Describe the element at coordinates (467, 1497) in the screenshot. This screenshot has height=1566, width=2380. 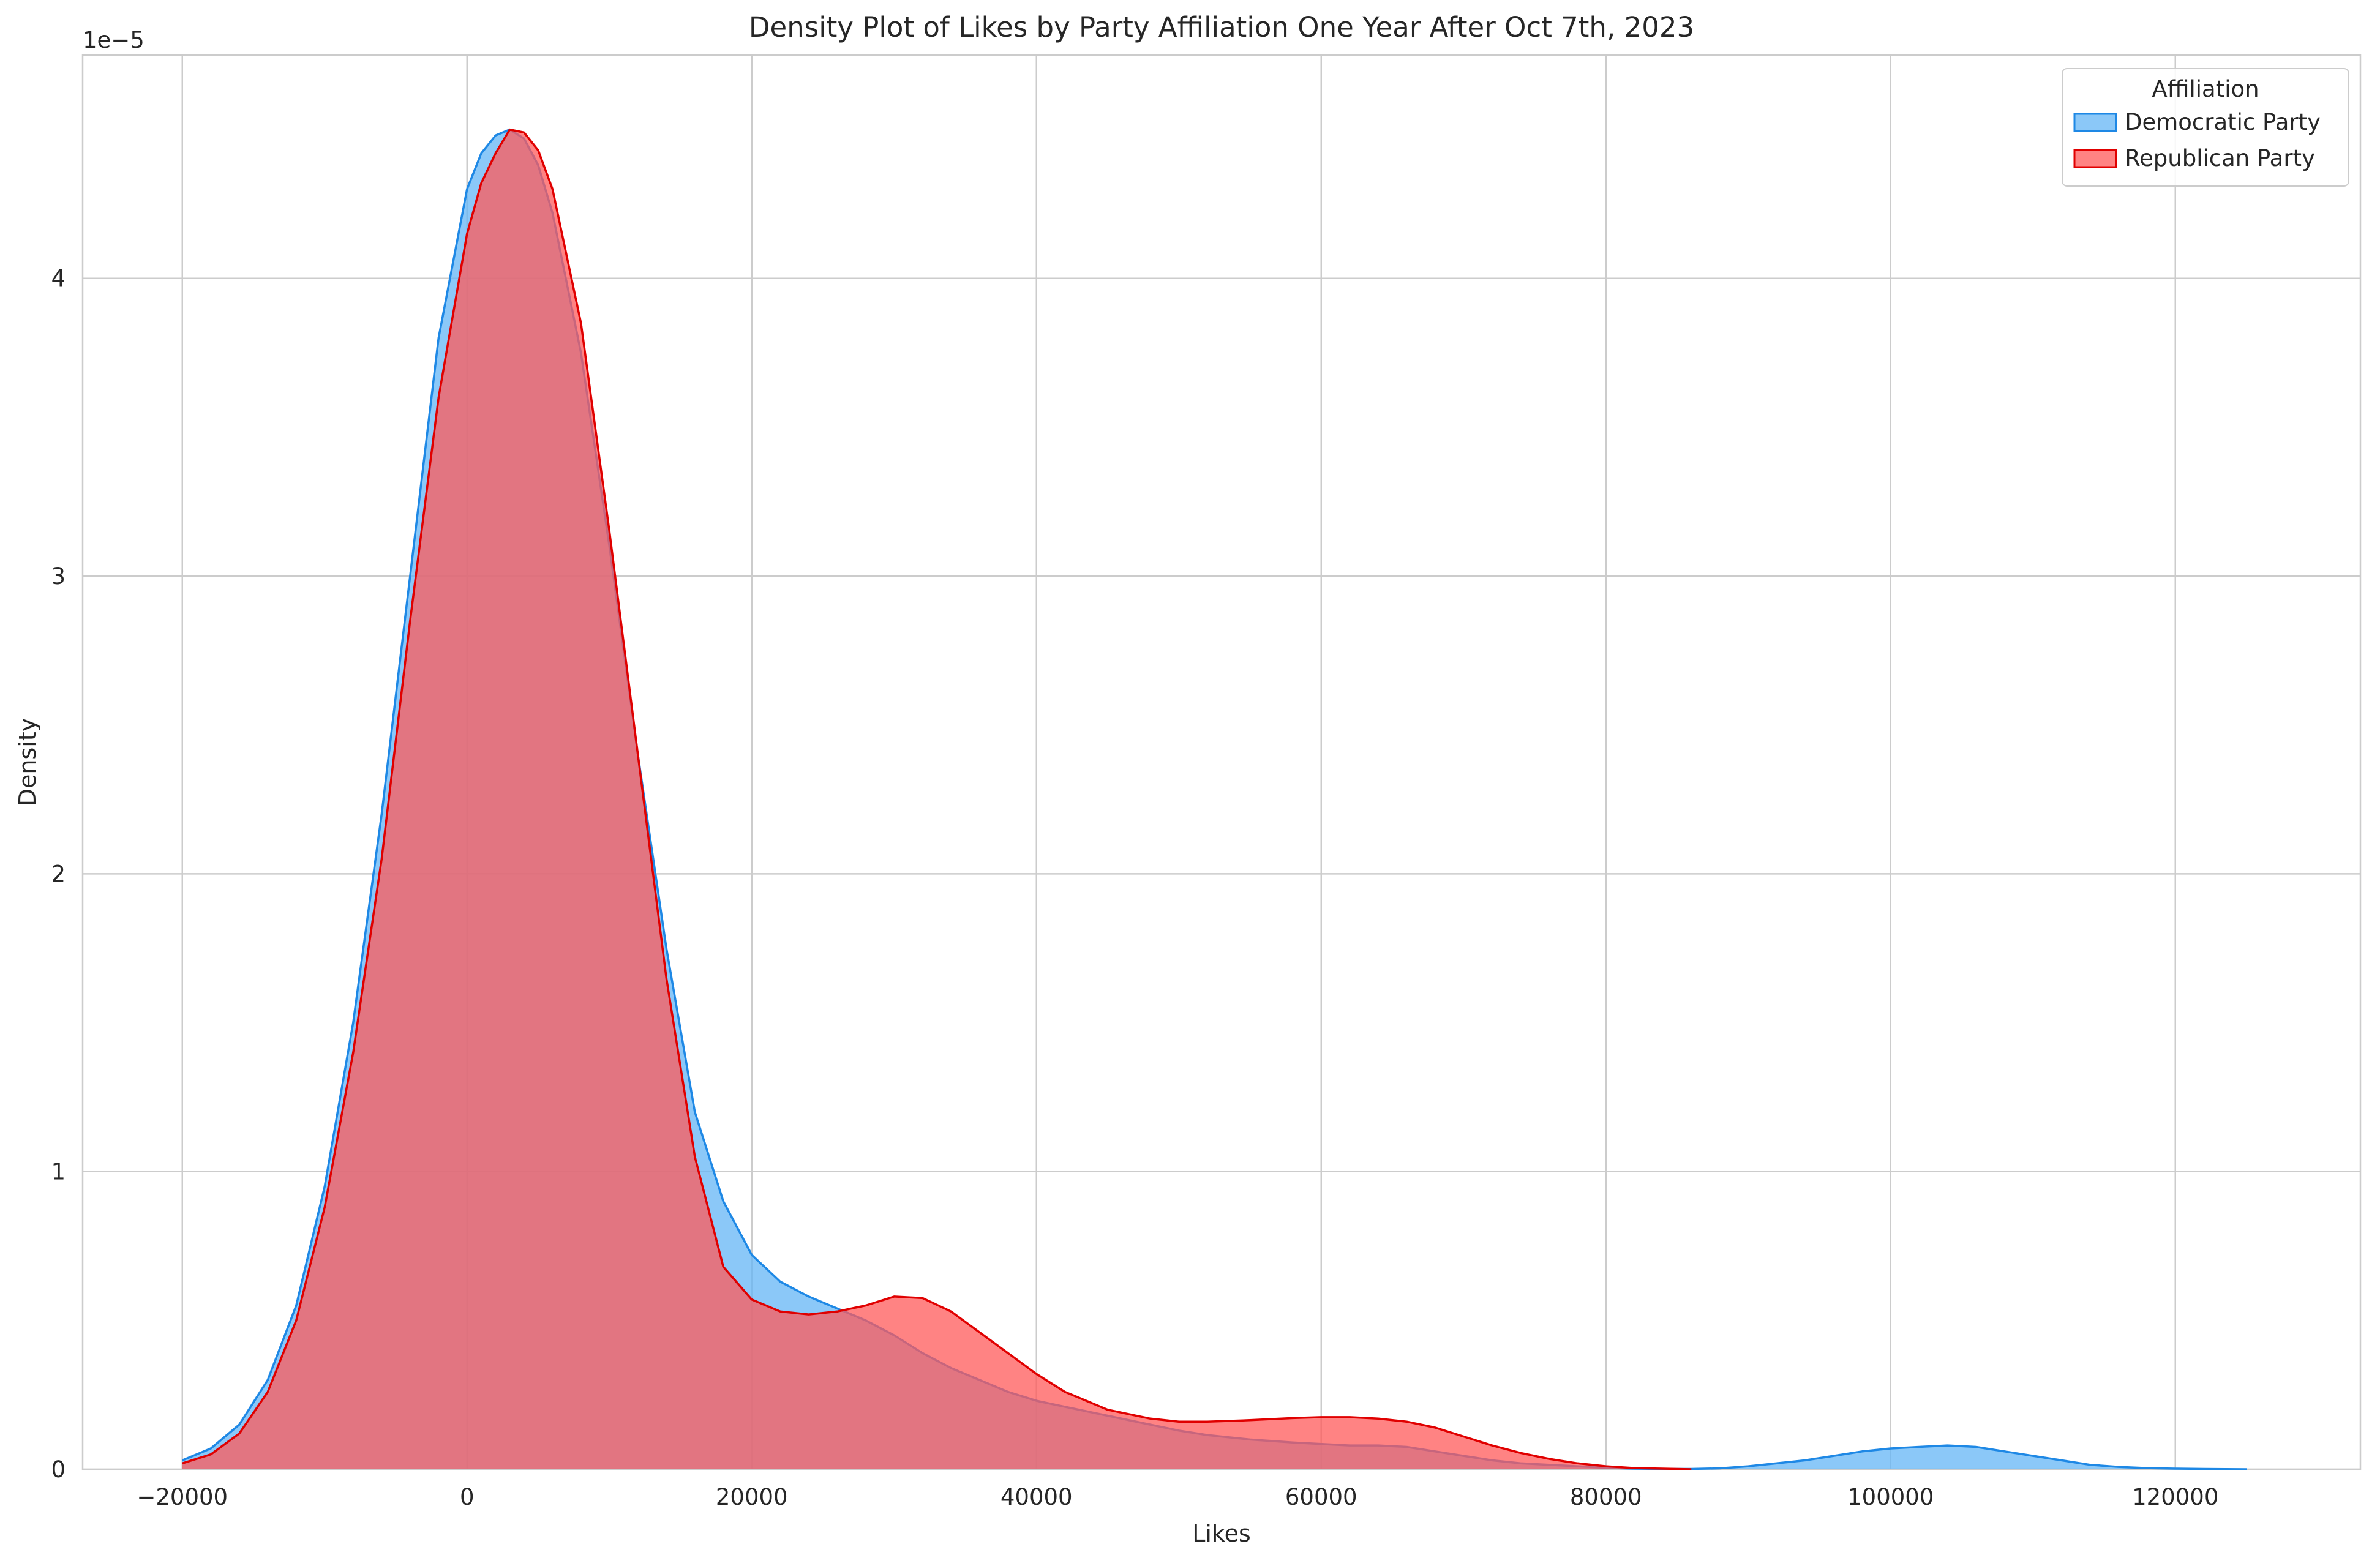
I see `x-tick-label: 0` at that location.